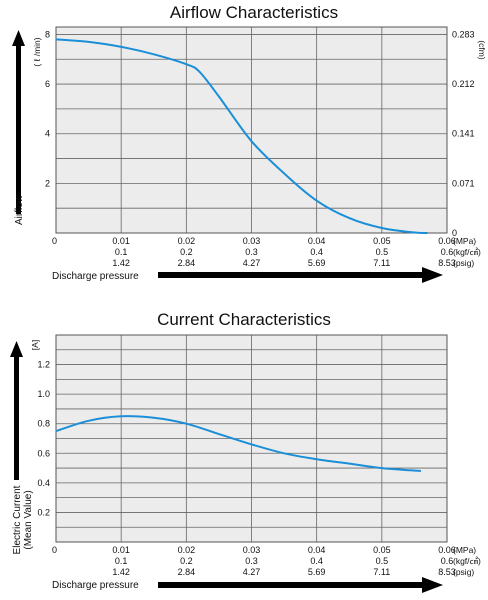 Image resolution: width=488 pixels, height=600 pixels. Describe the element at coordinates (186, 561) in the screenshot. I see `current-x-tick-label: 0.2` at that location.